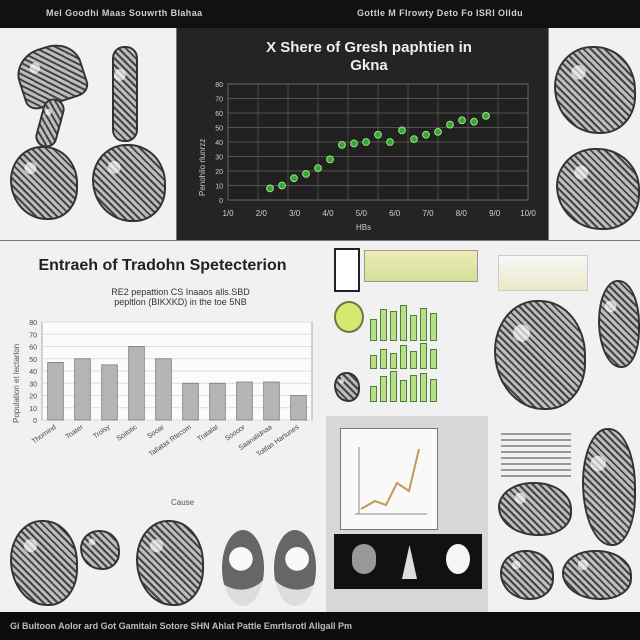  Describe the element at coordinates (207, 433) in the screenshot. I see `bar-chart-x-tick-label: Tratalat` at that location.